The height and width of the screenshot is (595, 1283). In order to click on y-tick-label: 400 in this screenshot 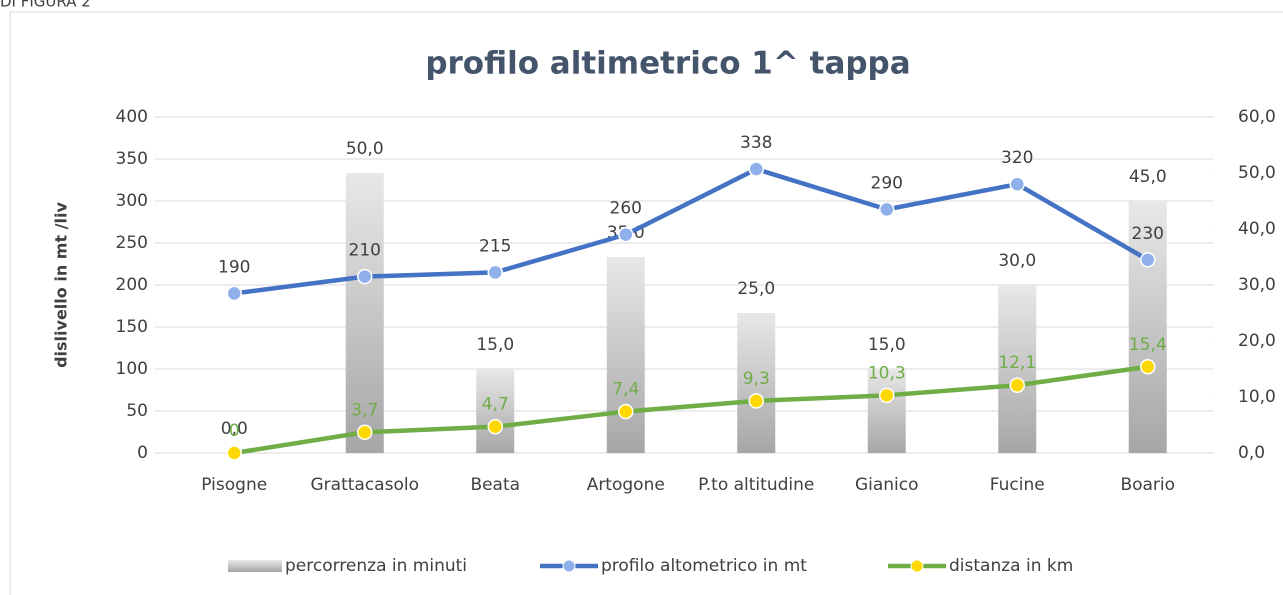, I will do `click(132, 117)`.